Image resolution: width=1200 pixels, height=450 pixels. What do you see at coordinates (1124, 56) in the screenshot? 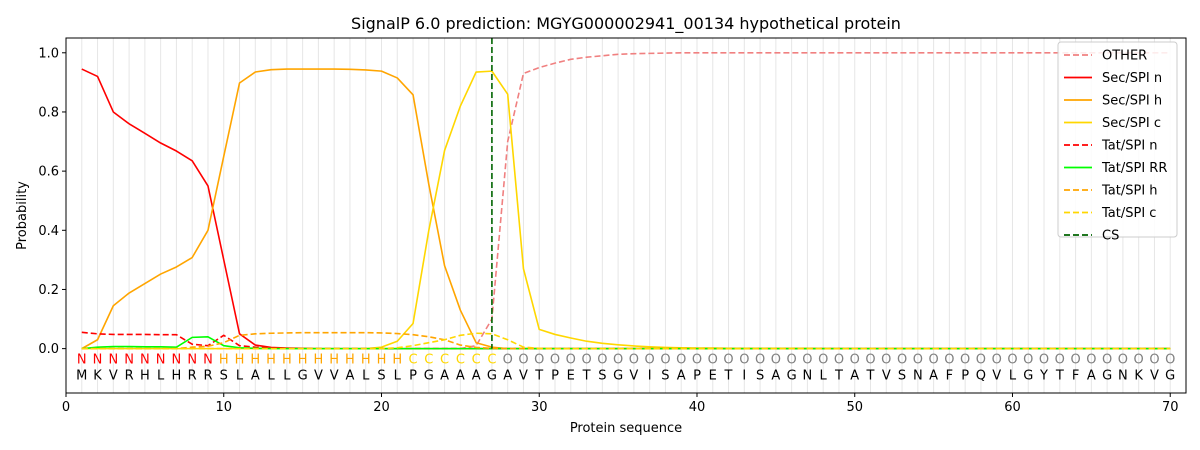
I see `legend-label: OTHER` at bounding box center [1124, 56].